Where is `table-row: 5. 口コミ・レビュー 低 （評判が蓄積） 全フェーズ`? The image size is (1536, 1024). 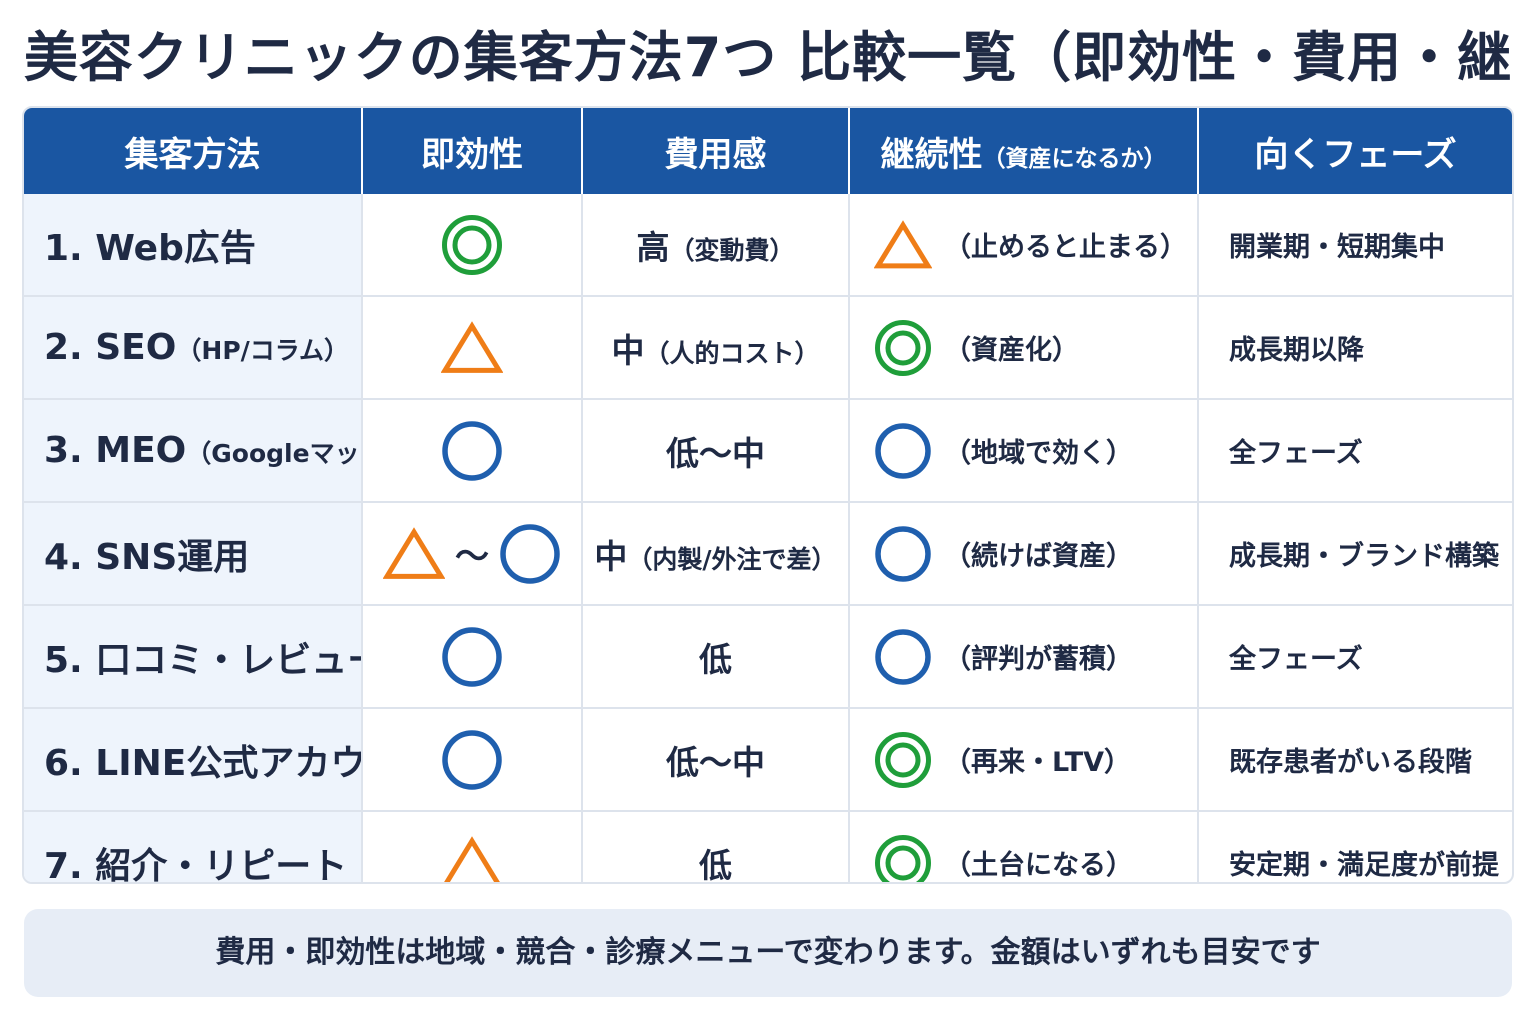 table-row: 5. 口コミ・レビュー 低 （評判が蓄積） 全フェーズ is located at coordinates (768, 656).